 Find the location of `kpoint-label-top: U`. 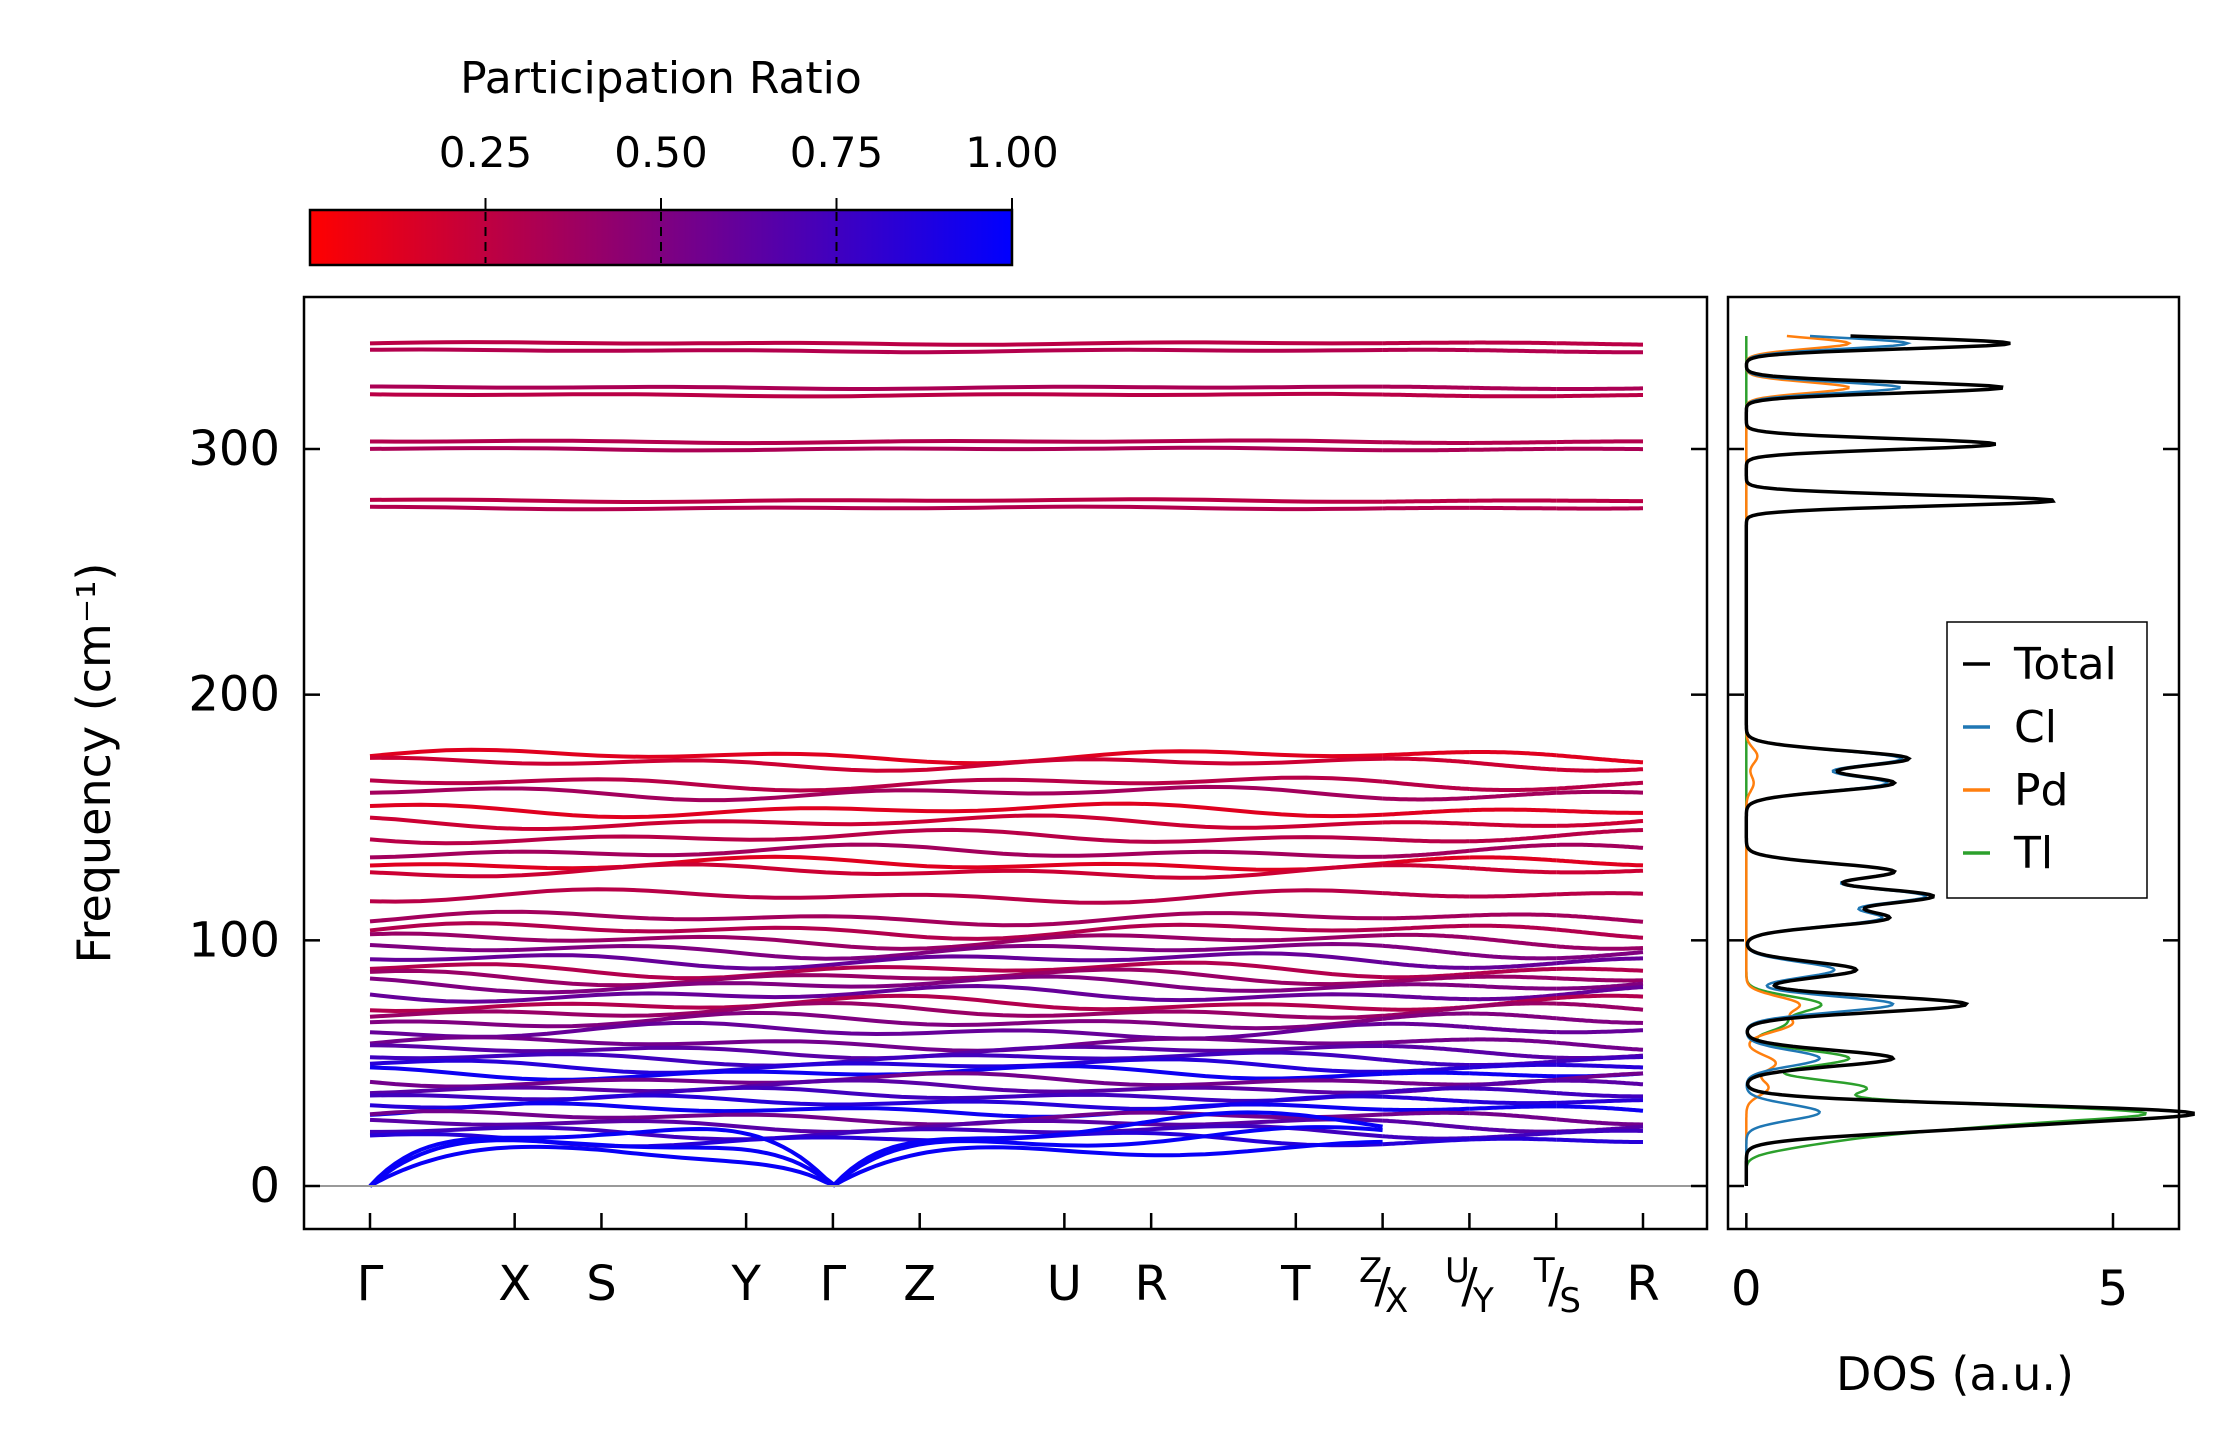

kpoint-label-top: U is located at coordinates (1457, 1271).